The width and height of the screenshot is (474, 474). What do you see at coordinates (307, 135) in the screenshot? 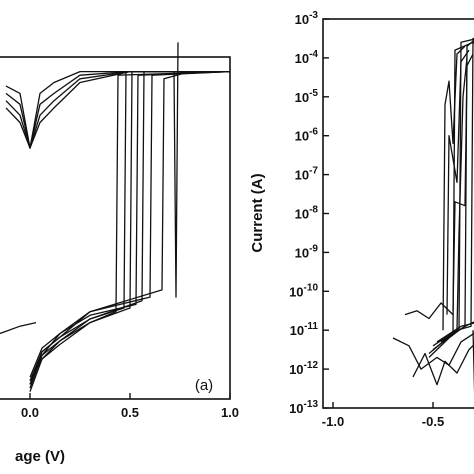
I see `panel-b-y-tick-label-3: 10⁻⁶` at bounding box center [307, 135].